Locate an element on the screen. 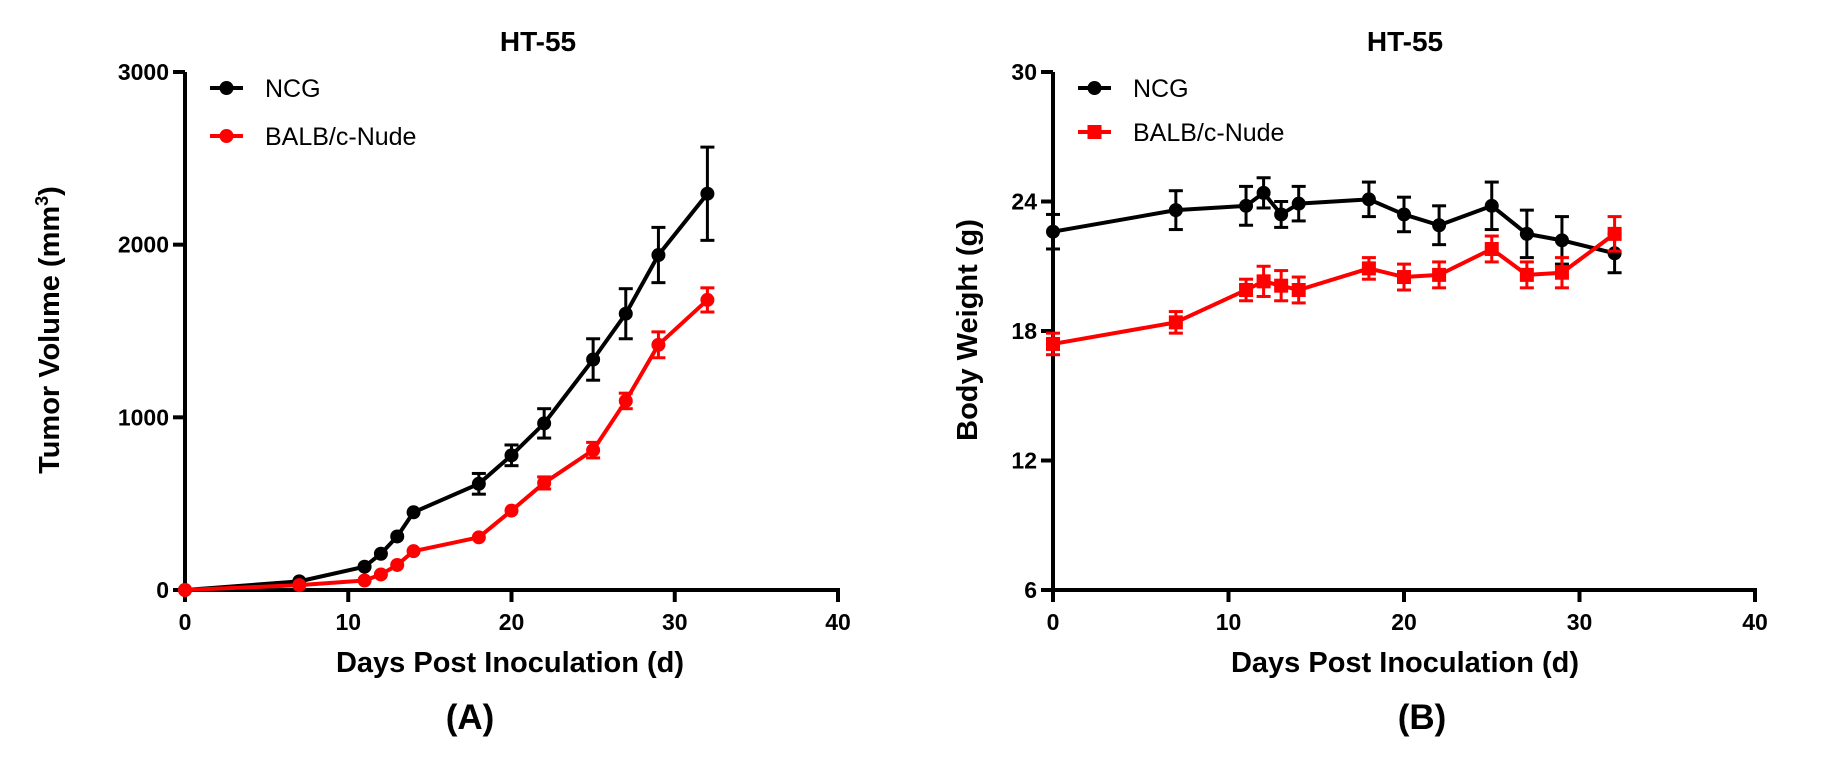 This screenshot has width=1826, height=762. chart-b-legend-balbc-nude-label: BALB/c-Nude is located at coordinates (1208, 133).